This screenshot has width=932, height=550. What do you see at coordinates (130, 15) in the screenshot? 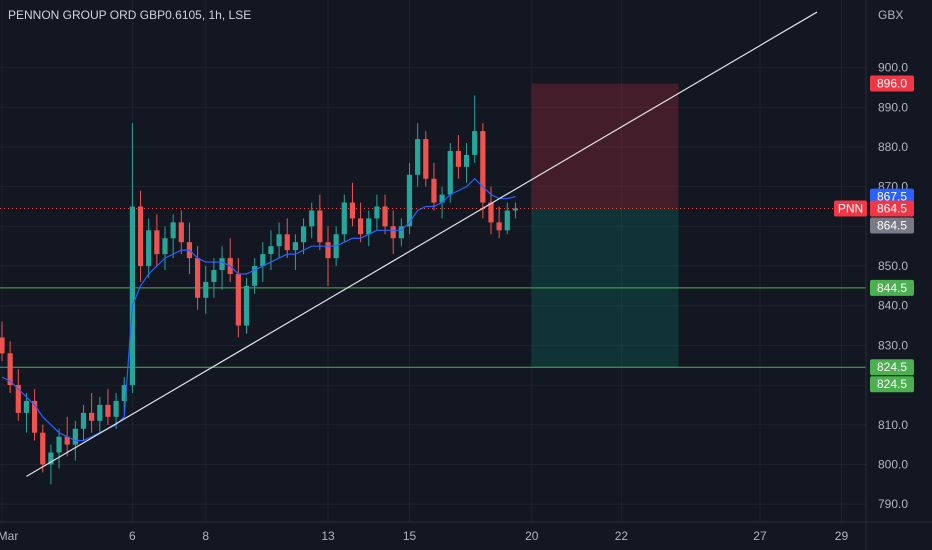
I see `chart-title: PENNON GROUP ORD GBP0.6105, 1h, LSE` at bounding box center [130, 15].